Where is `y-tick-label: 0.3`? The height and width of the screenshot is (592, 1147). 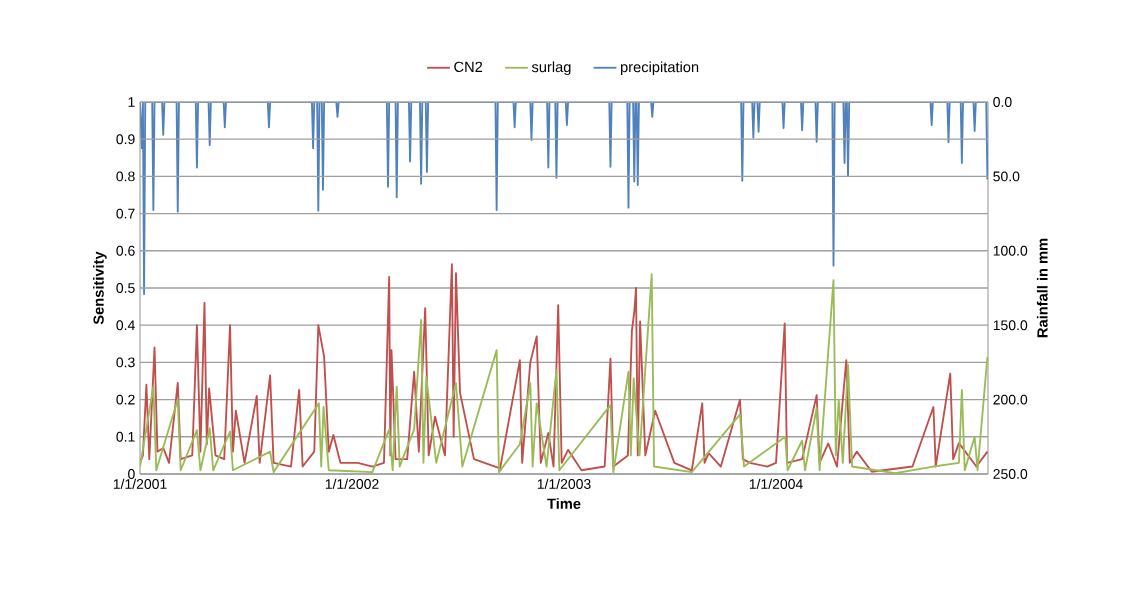
y-tick-label: 0.3 is located at coordinates (125, 362).